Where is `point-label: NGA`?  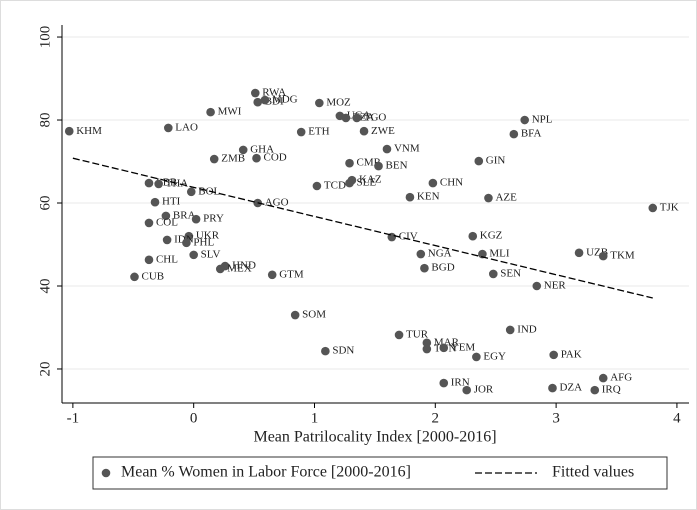 point-label: NGA is located at coordinates (440, 254).